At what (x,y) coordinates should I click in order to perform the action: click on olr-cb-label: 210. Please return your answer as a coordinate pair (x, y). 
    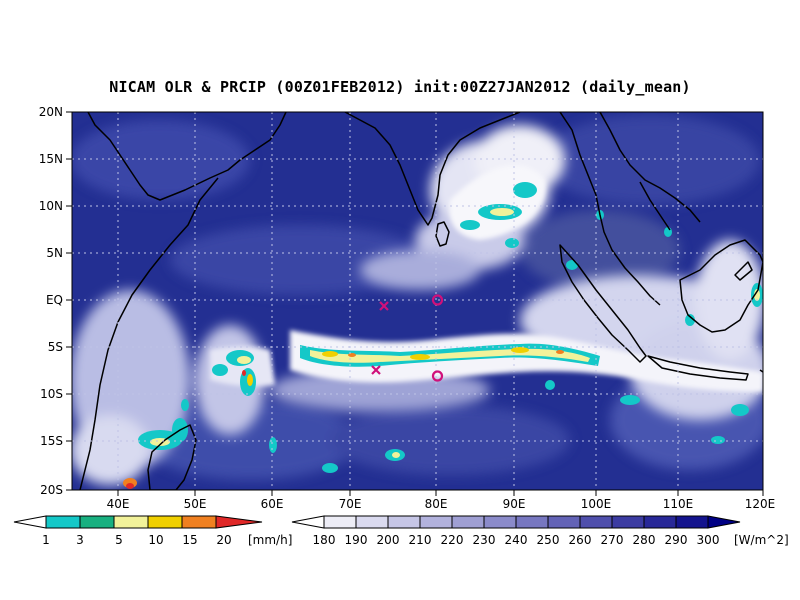
    Looking at the image, I should click on (420, 540).